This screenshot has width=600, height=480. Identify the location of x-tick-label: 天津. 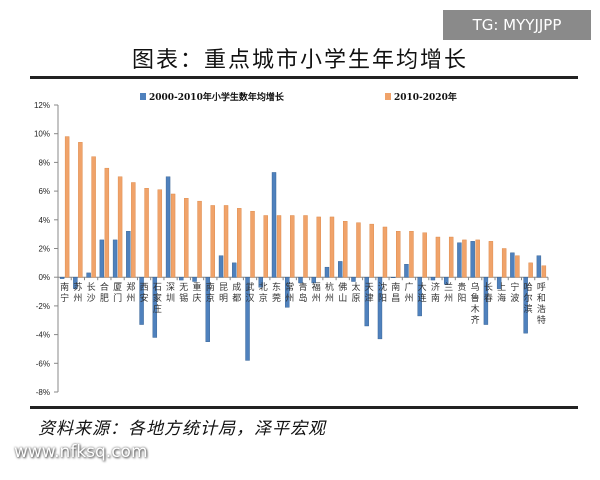
(369, 293).